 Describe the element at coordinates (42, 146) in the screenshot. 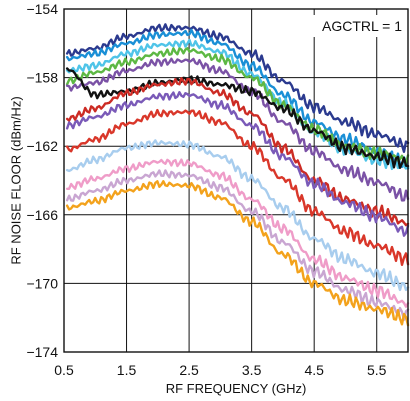

I see `y-tick-label: −162` at that location.